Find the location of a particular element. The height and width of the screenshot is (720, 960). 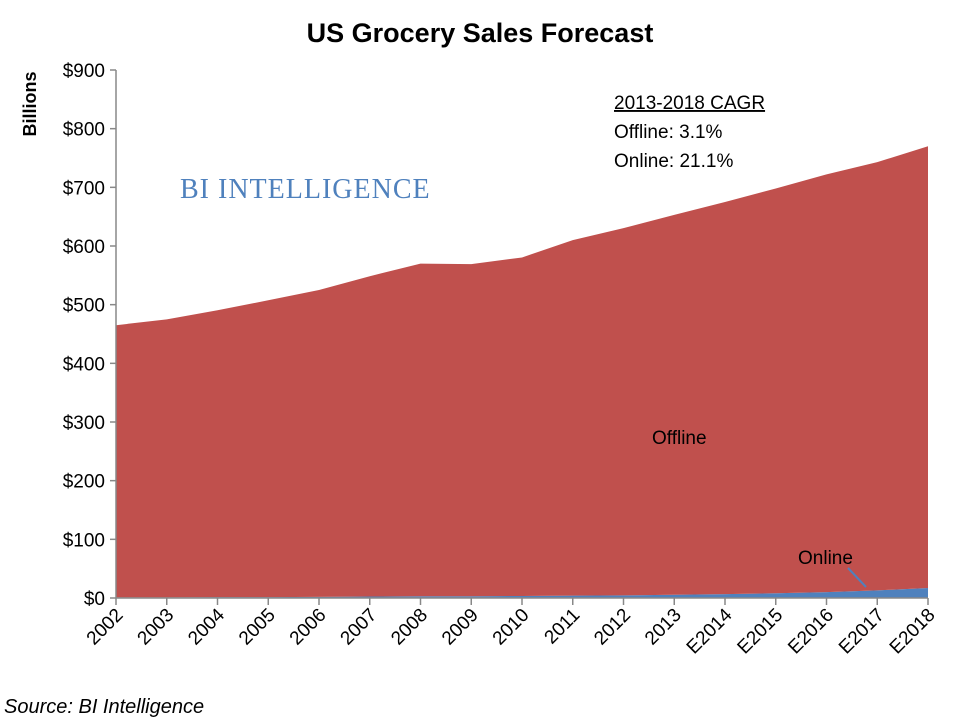

y-tick-label: $600 is located at coordinates (84, 247).